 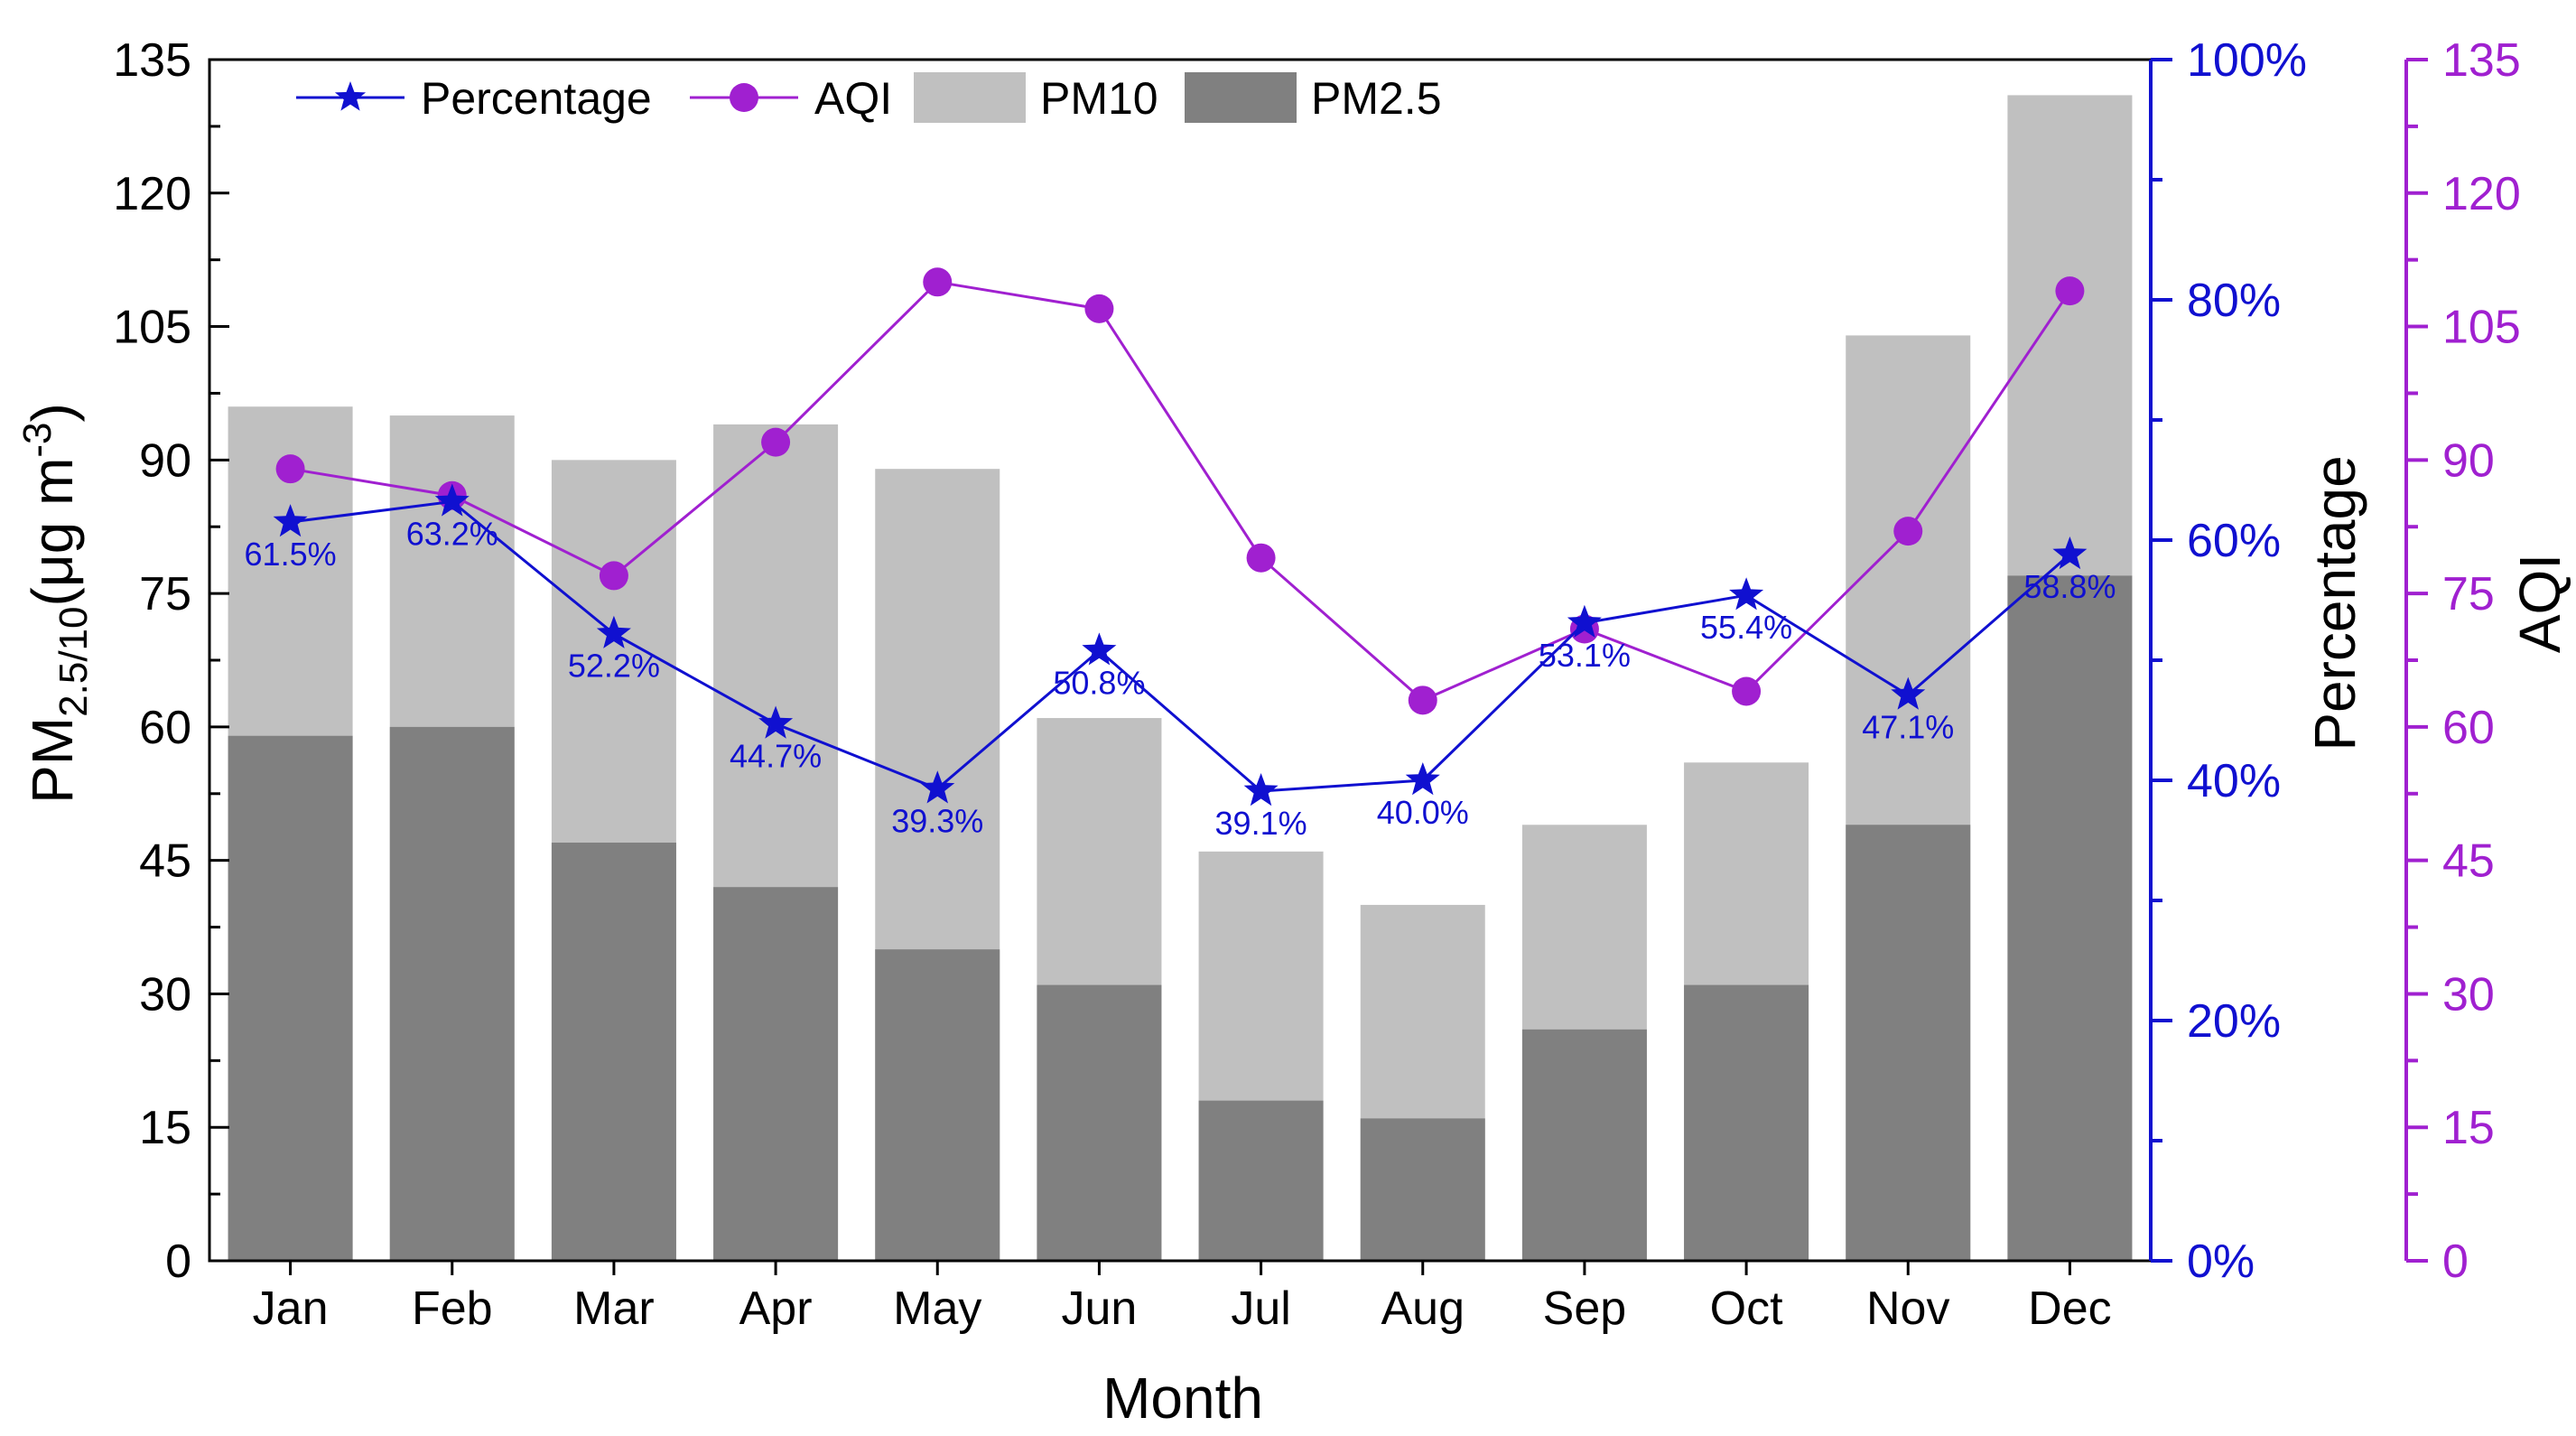 I want to click on legend: Percentage AQI PM10 PM2.5, so click(x=869, y=98).